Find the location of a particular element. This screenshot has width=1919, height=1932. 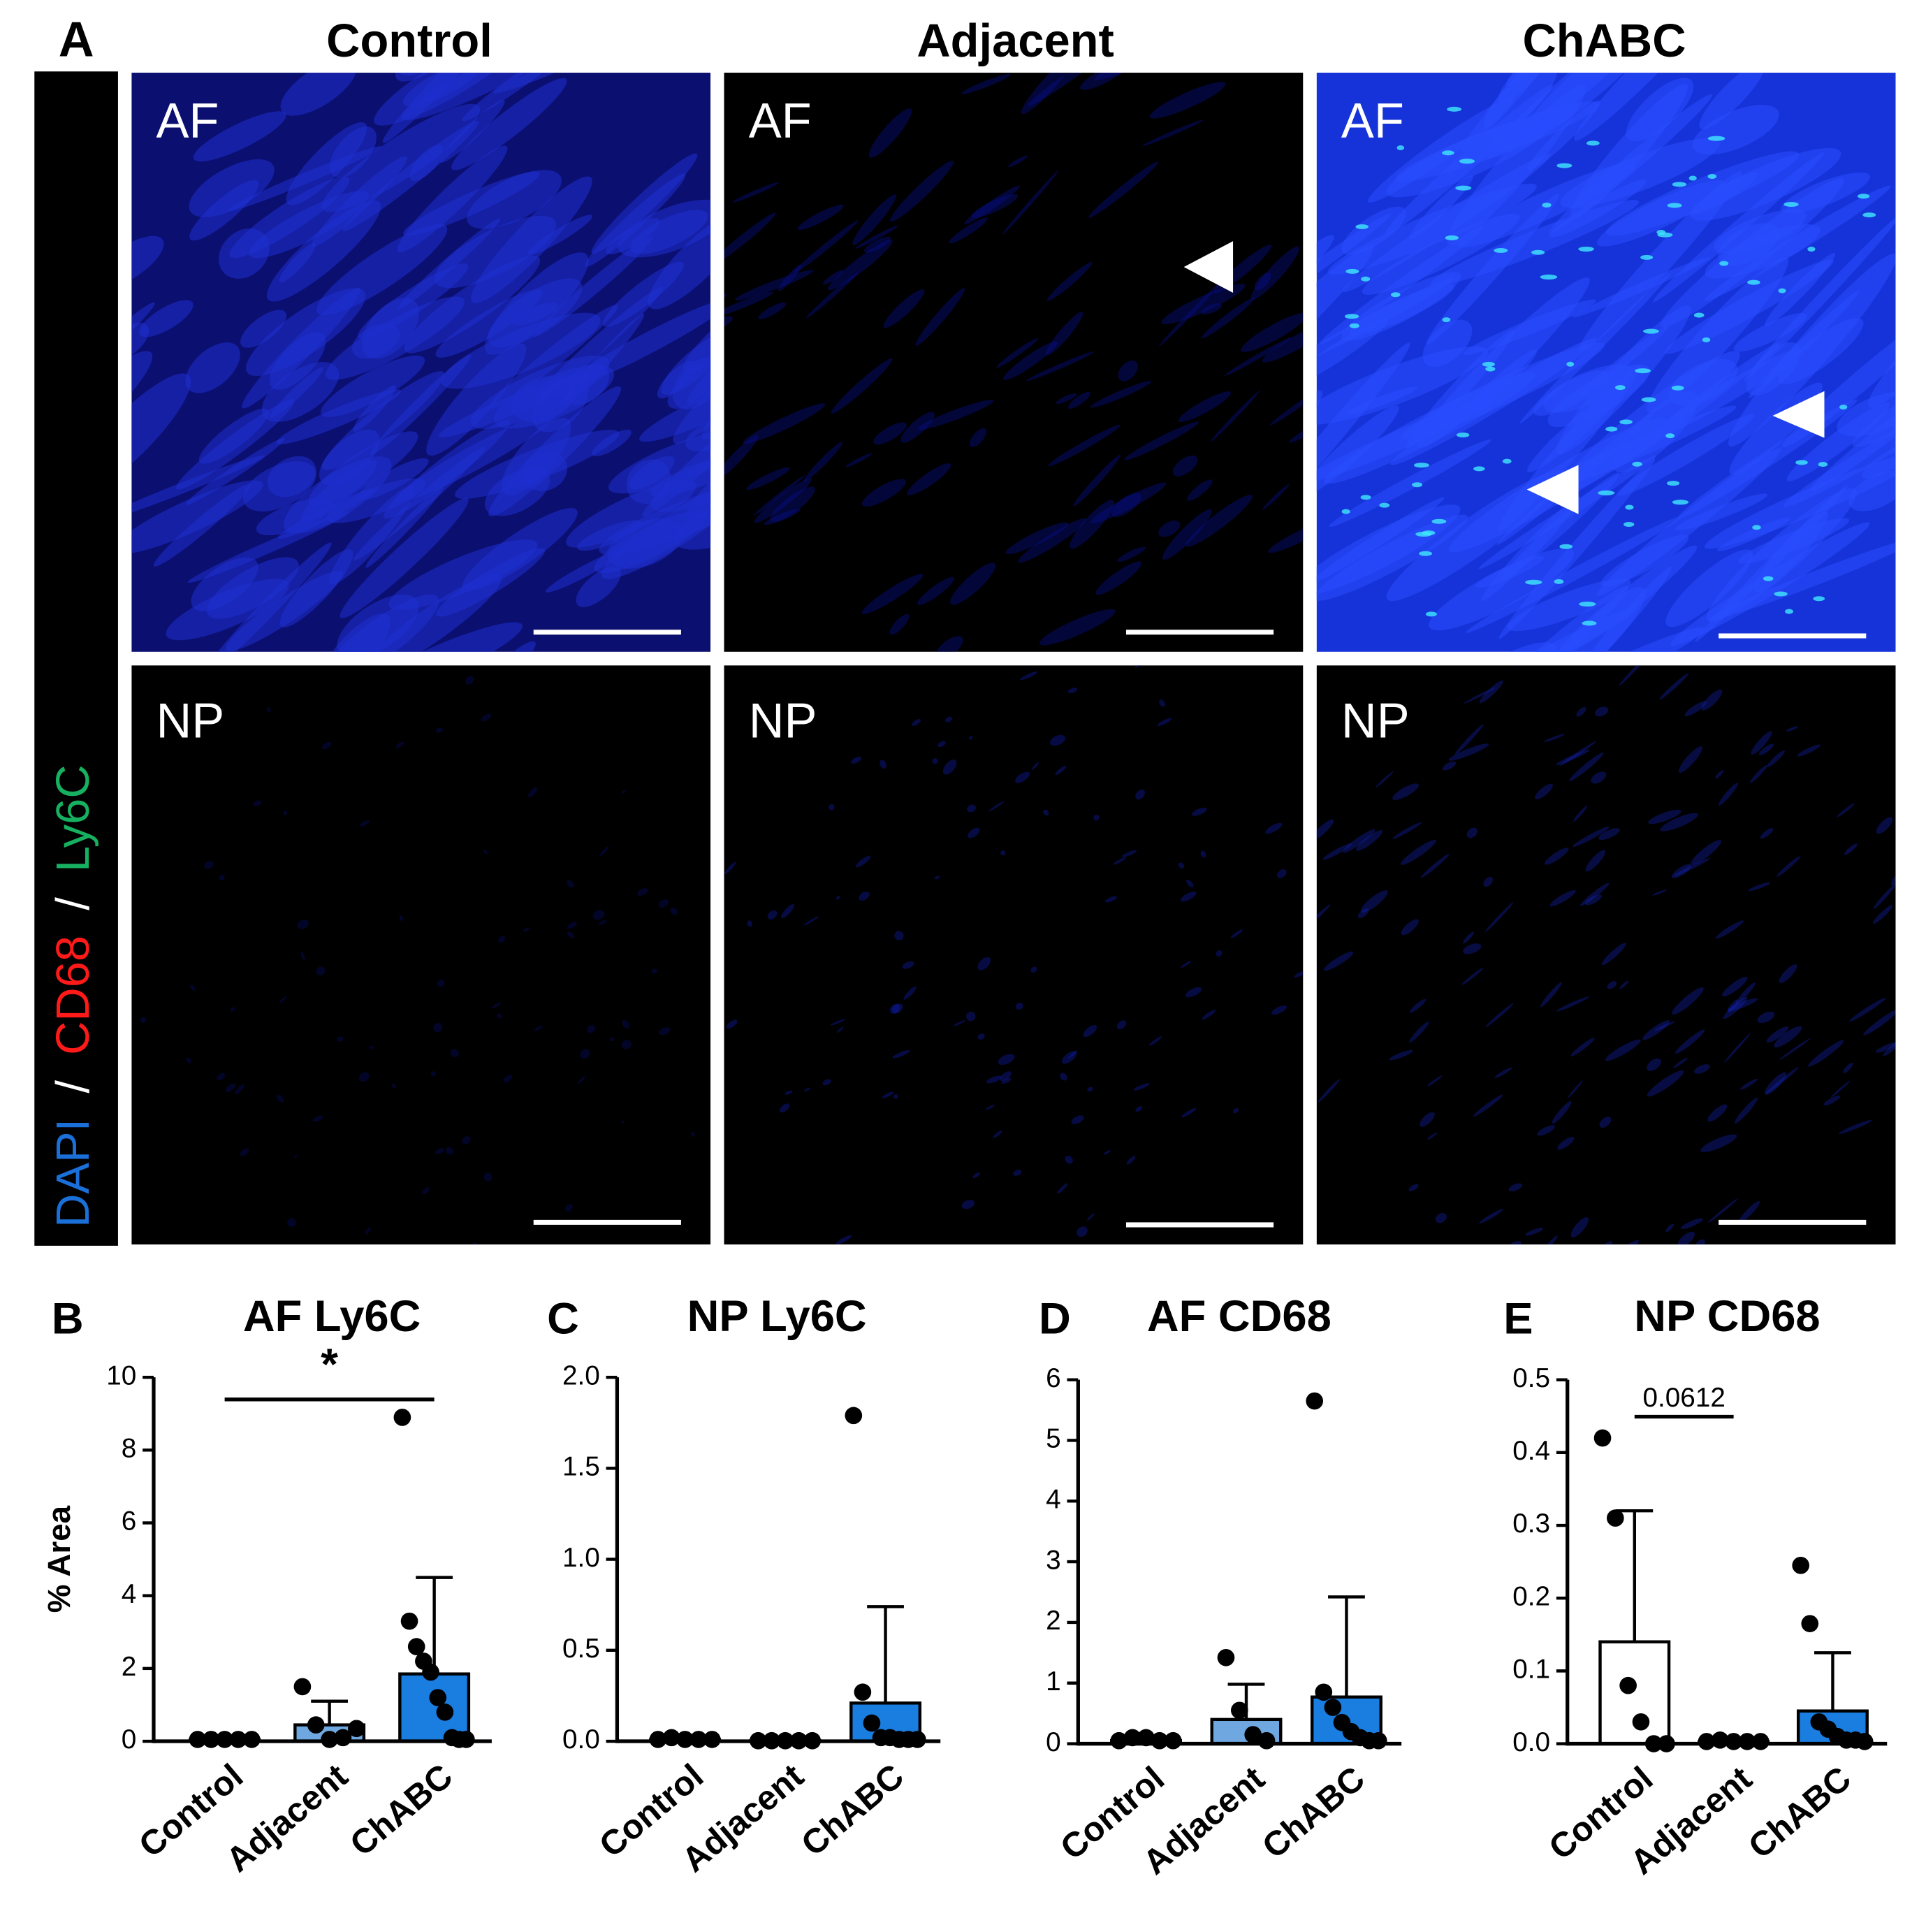

y-tick-label: 2 is located at coordinates (129, 1667).